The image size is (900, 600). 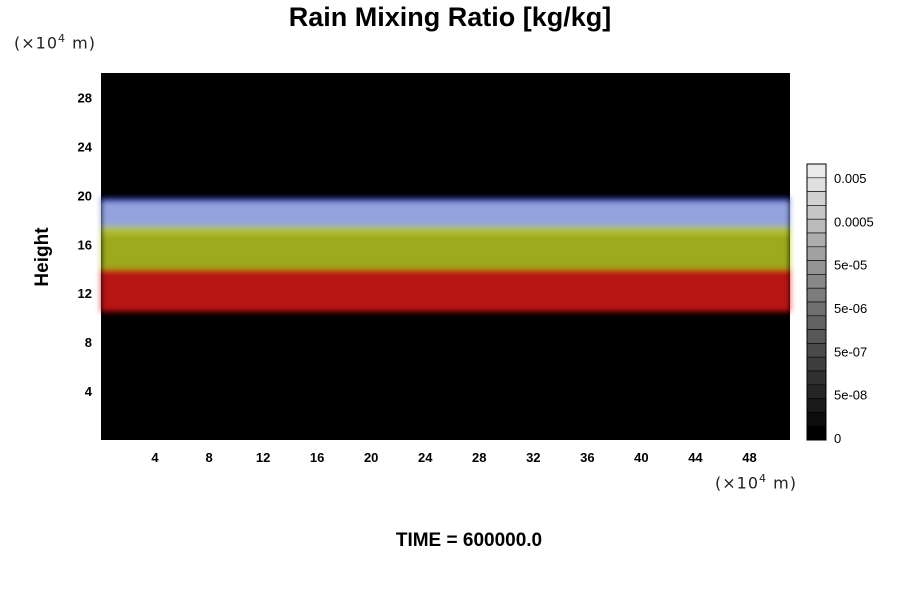 I want to click on time-label: TIME = 600000.0, so click(x=469, y=540).